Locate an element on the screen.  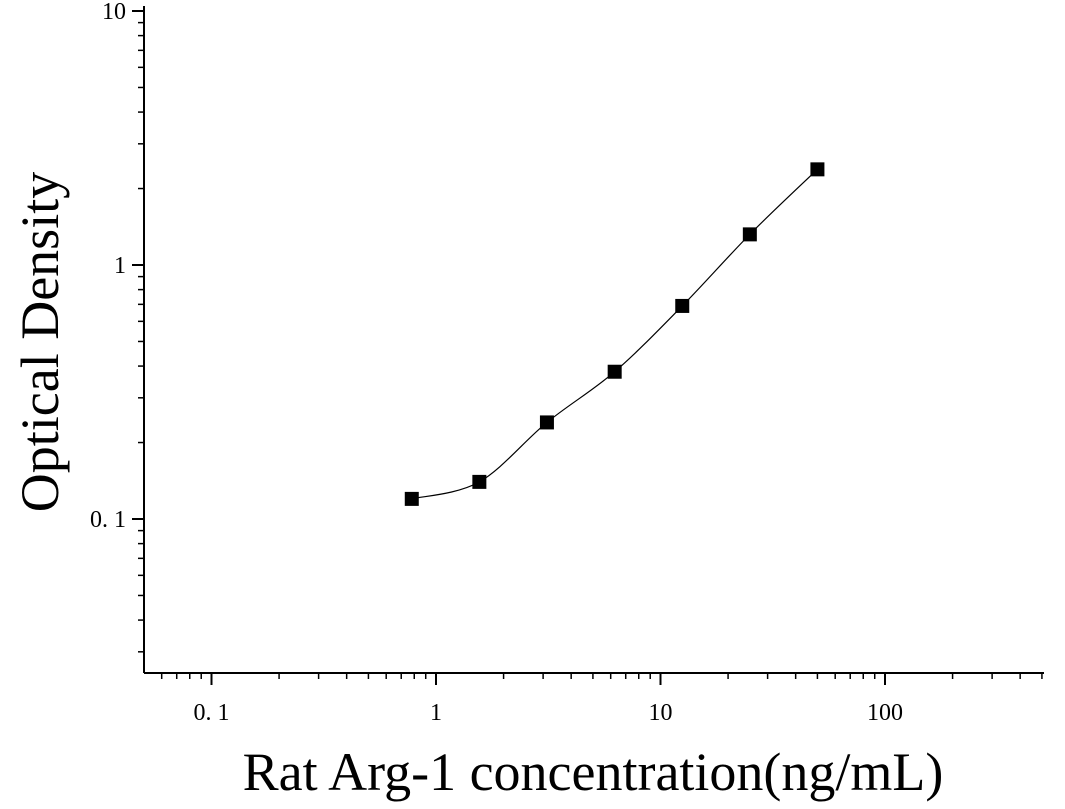
y-tick-label: 1 is located at coordinates (120, 266).